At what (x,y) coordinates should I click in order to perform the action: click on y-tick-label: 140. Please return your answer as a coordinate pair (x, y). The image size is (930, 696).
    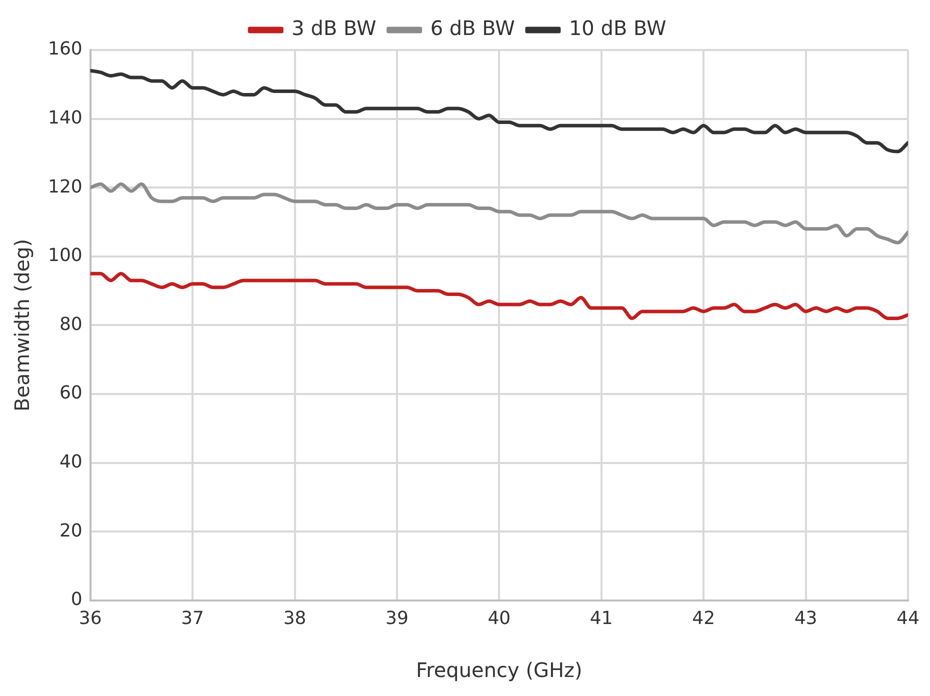
    Looking at the image, I should click on (65, 117).